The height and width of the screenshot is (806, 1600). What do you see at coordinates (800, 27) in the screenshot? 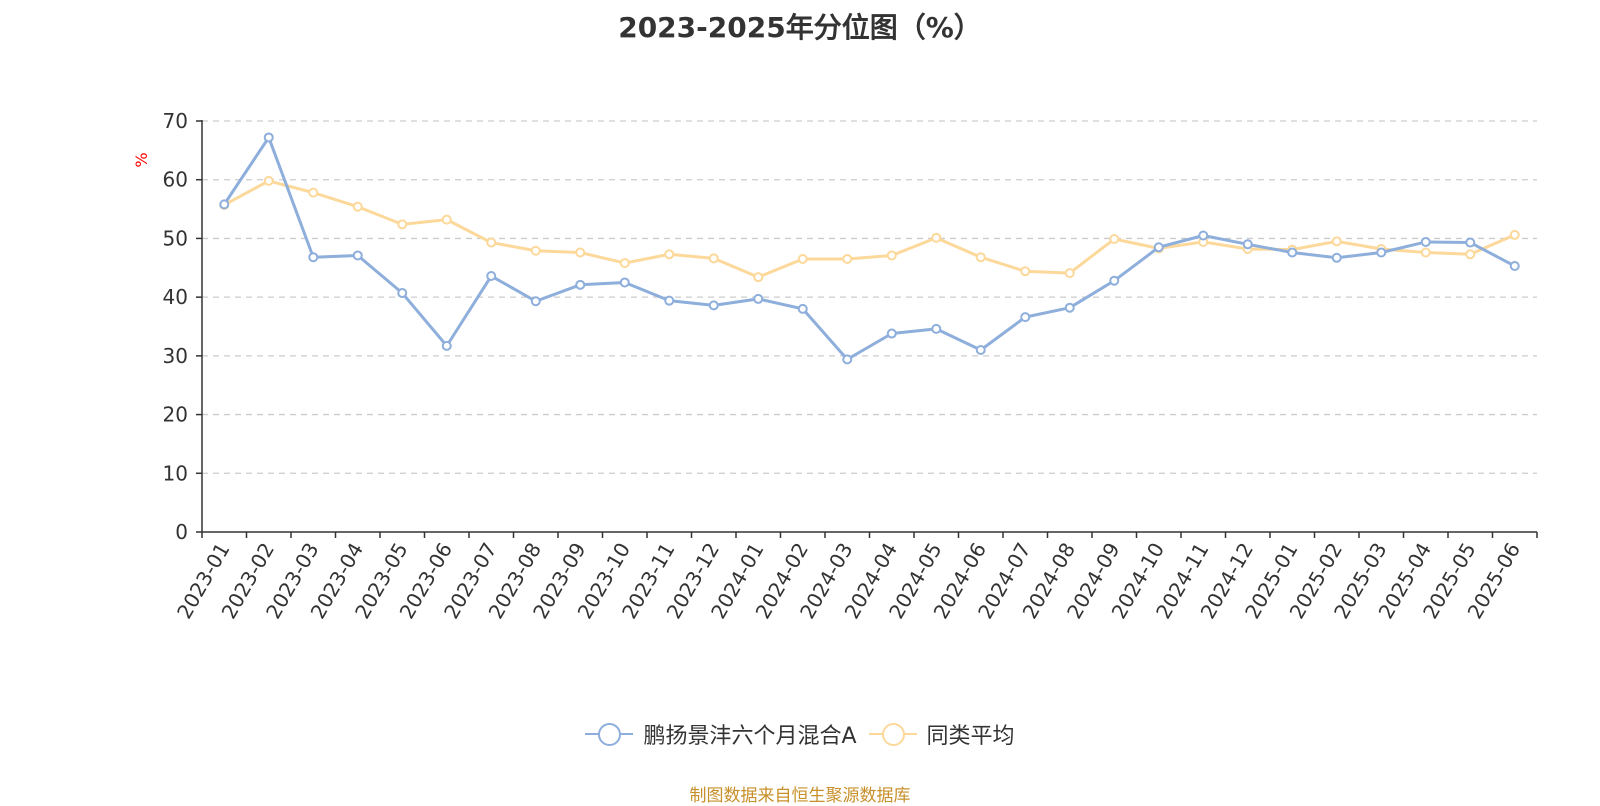
I see `chart-title: 2023-2025年分位图（%）` at bounding box center [800, 27].